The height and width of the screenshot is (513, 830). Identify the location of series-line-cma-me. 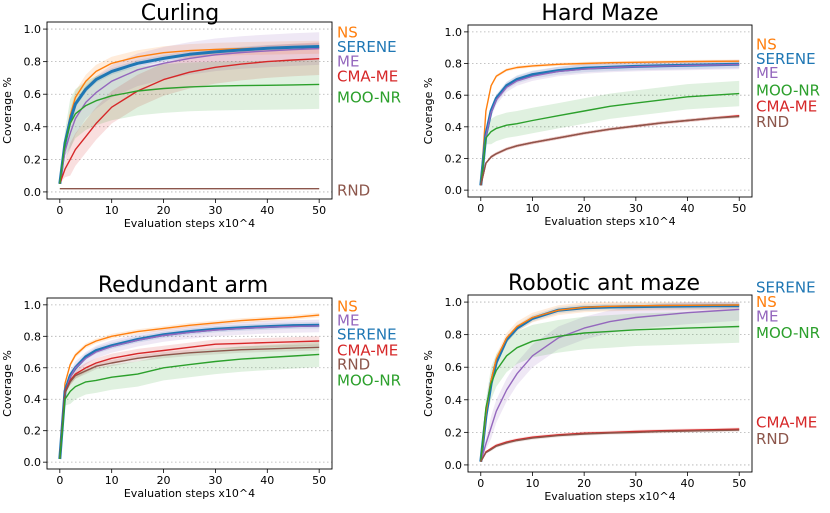
(189, 400).